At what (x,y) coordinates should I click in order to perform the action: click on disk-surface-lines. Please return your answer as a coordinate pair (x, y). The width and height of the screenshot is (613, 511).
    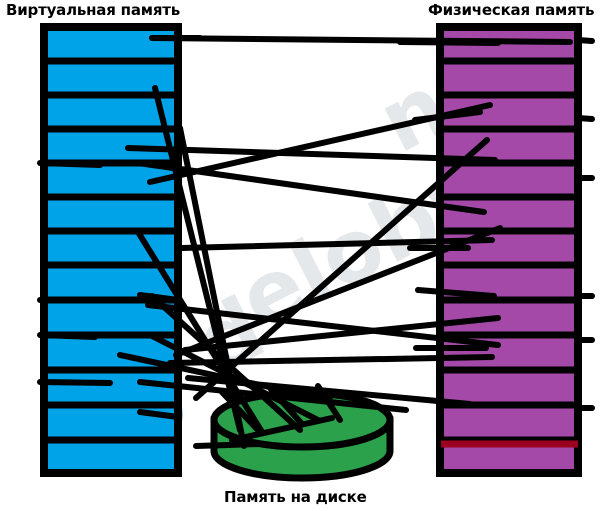
    Looking at the image, I should click on (268, 416).